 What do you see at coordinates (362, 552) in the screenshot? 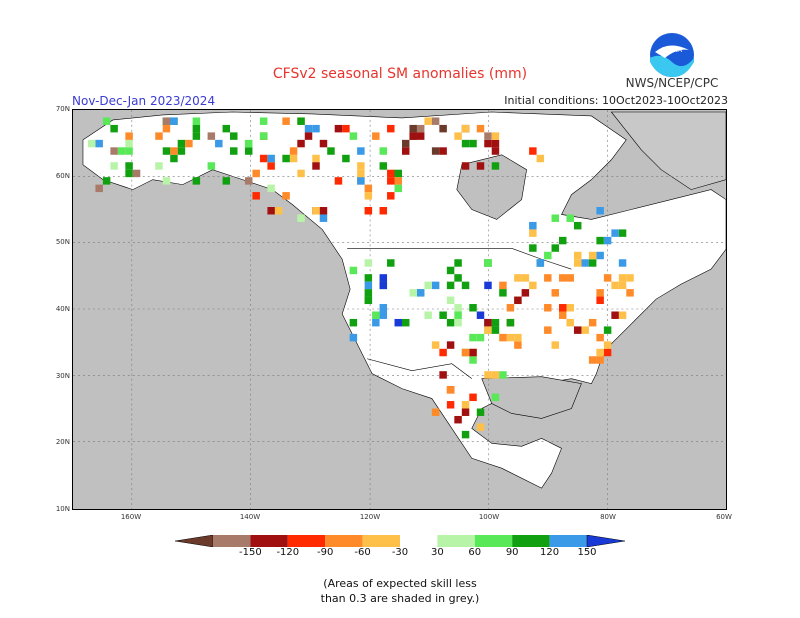
I see `legend-label: -60` at bounding box center [362, 552].